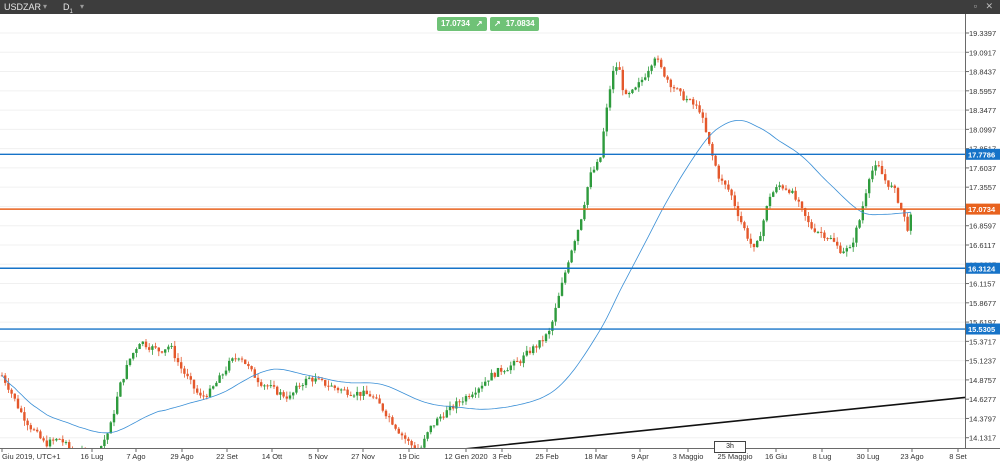 The height and width of the screenshot is (462, 1000). I want to click on y-tick-label: 14.6277, so click(982, 399).